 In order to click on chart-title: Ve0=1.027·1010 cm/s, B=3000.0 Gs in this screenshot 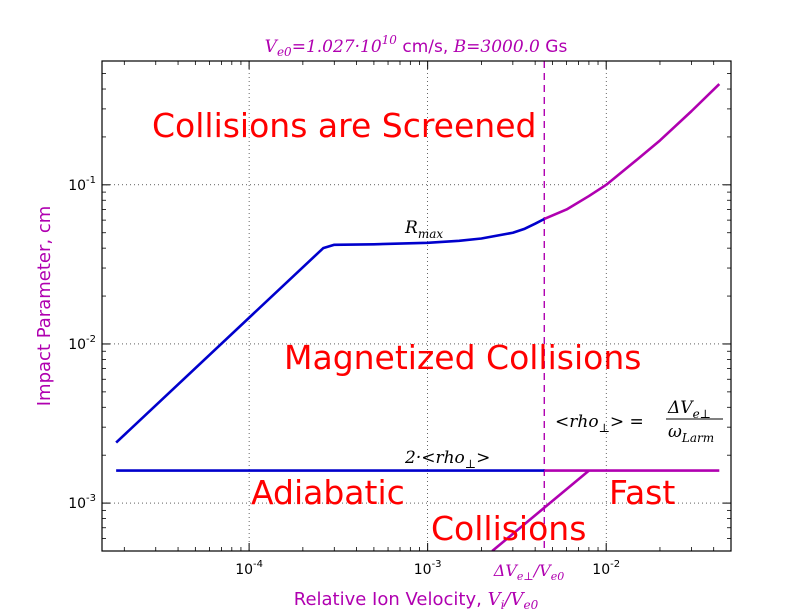, I will do `click(416, 46)`.